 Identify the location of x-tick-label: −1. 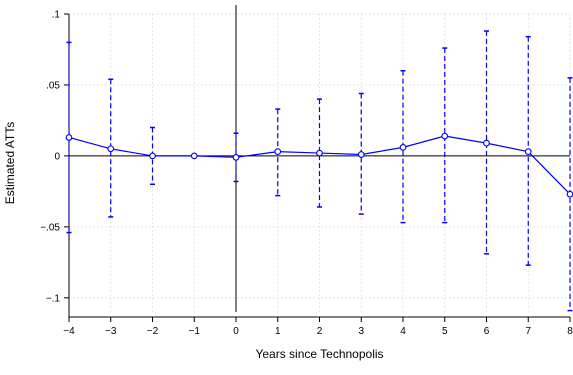
(195, 331).